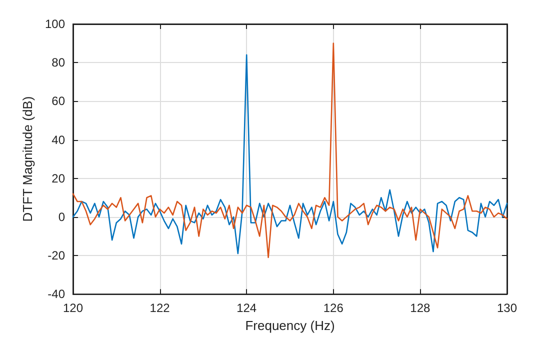  Describe the element at coordinates (246, 308) in the screenshot. I see `x-tick-label: 124` at that location.